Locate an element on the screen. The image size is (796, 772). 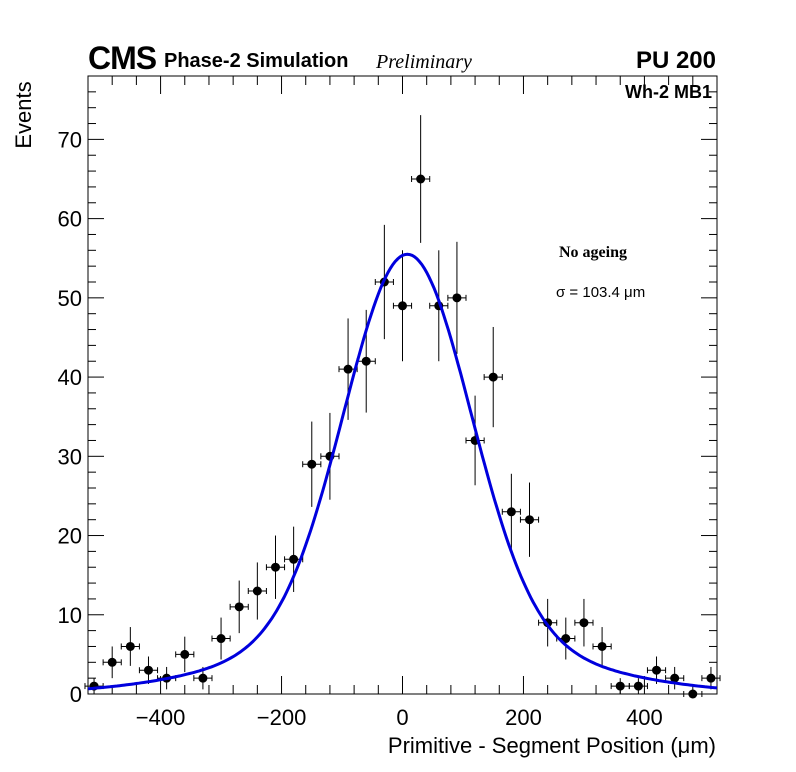
cms-label: CMS is located at coordinates (122, 58).